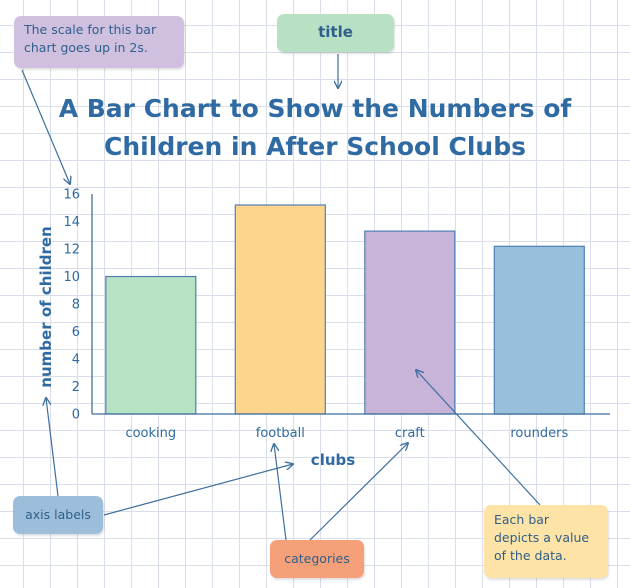  I want to click on bar-rounders, so click(539, 330).